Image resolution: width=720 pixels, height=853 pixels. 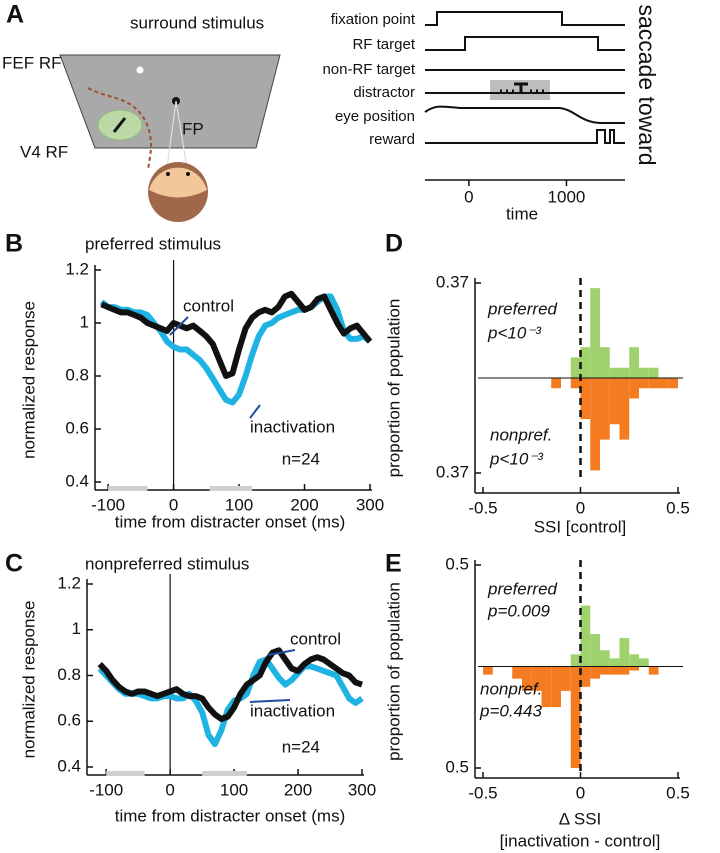 What do you see at coordinates (230, 815) in the screenshot?
I see `x-axis-label: time from distracter onset (ms)` at bounding box center [230, 815].